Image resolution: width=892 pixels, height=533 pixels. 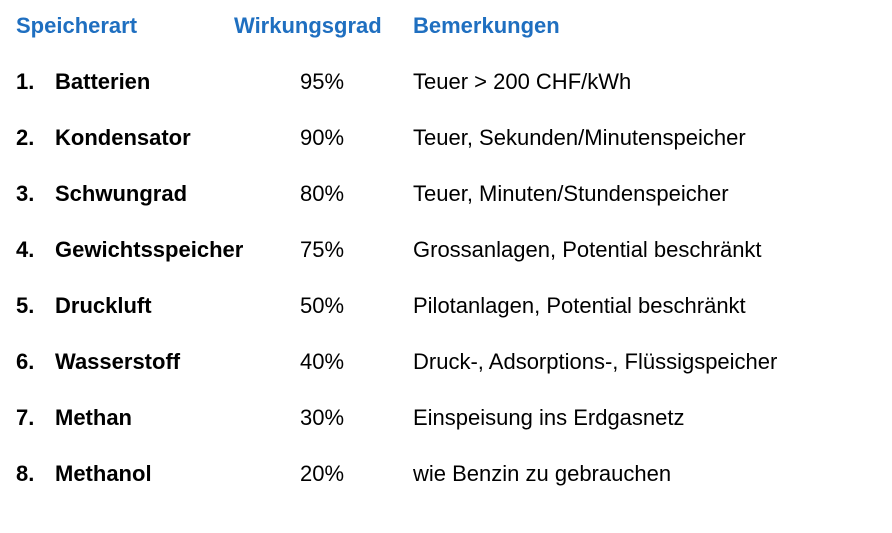 What do you see at coordinates (103, 473) in the screenshot?
I see `row-storage-type: Methanol` at bounding box center [103, 473].